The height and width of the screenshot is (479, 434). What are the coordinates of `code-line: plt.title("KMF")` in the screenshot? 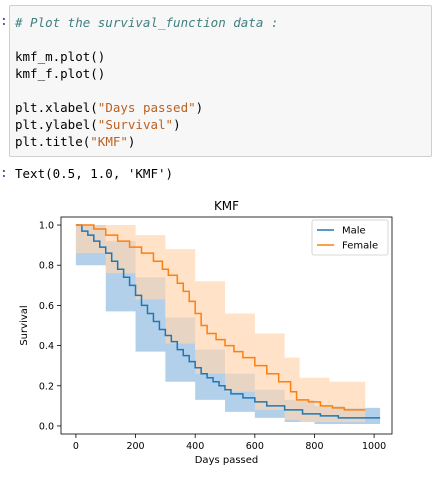 It's located at (75, 141).